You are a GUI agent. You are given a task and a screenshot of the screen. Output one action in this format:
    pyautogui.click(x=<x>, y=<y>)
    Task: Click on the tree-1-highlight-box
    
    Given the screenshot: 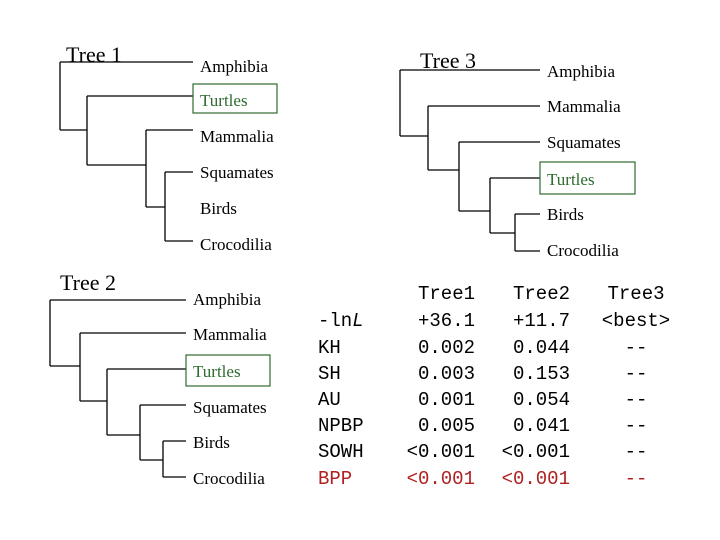 What is the action you would take?
    pyautogui.click(x=235, y=98)
    